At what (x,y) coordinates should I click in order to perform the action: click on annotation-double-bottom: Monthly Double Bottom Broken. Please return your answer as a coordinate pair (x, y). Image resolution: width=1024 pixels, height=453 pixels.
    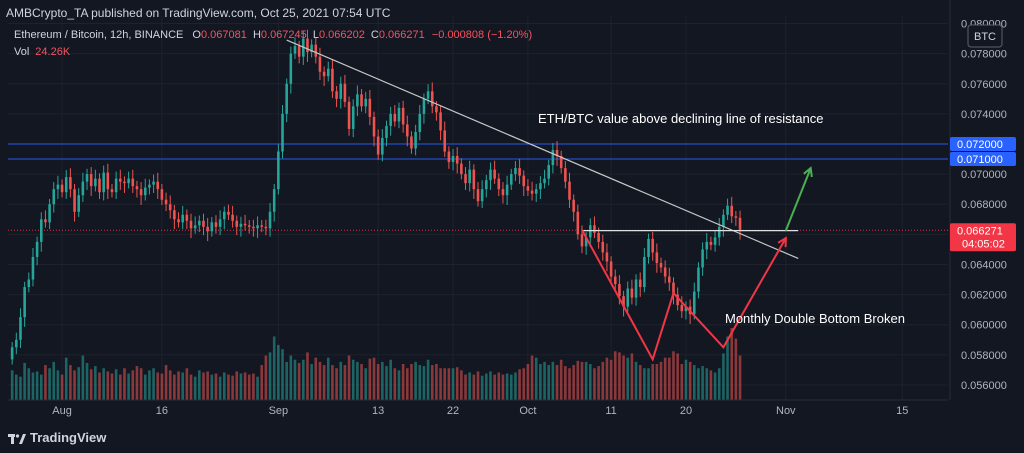
    Looking at the image, I should click on (815, 318).